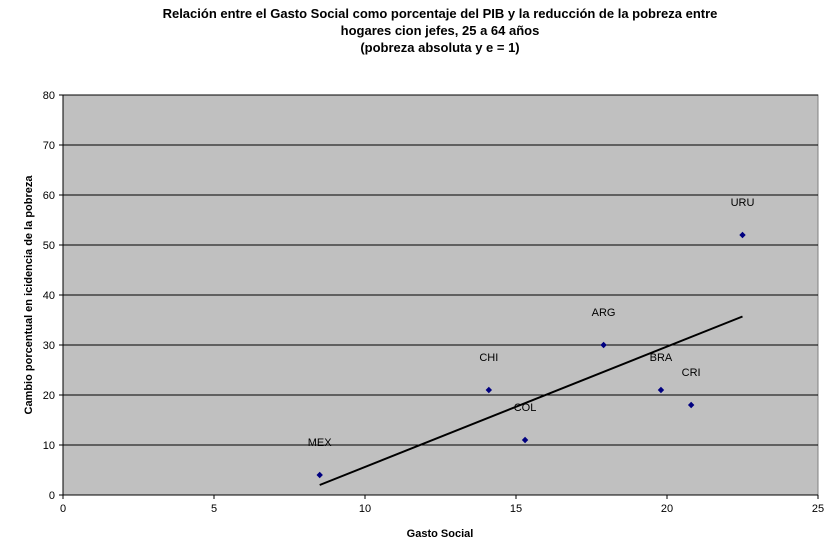  I want to click on point-label-cri: CRI, so click(691, 373).